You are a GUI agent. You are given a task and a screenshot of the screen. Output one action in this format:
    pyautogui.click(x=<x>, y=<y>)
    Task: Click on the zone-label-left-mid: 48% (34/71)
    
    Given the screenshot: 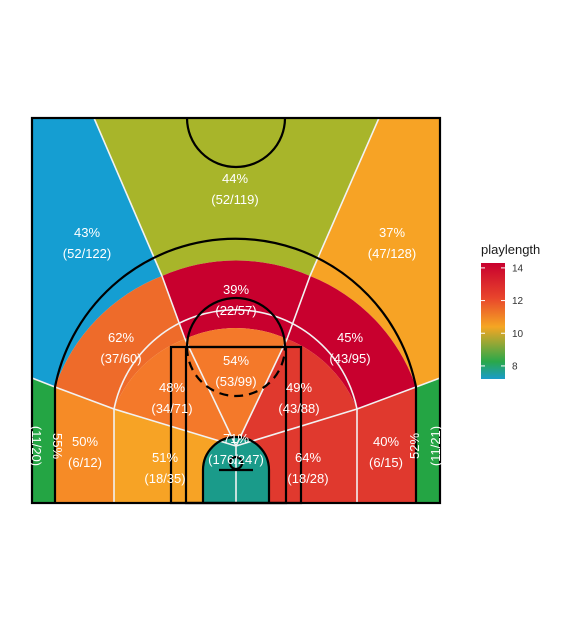 What is the action you would take?
    pyautogui.click(x=171, y=398)
    